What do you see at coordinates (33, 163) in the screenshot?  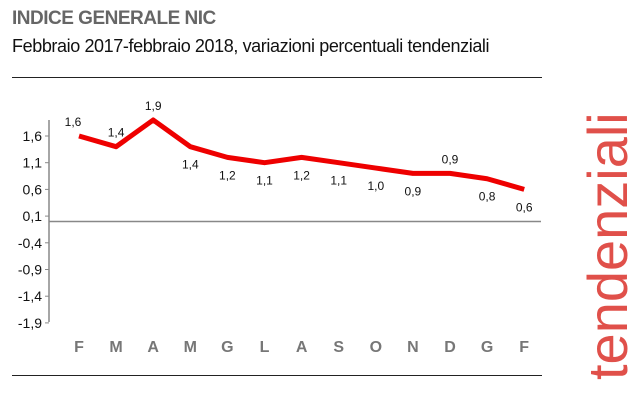 I see `y-tick-label: 1,1` at bounding box center [33, 163].